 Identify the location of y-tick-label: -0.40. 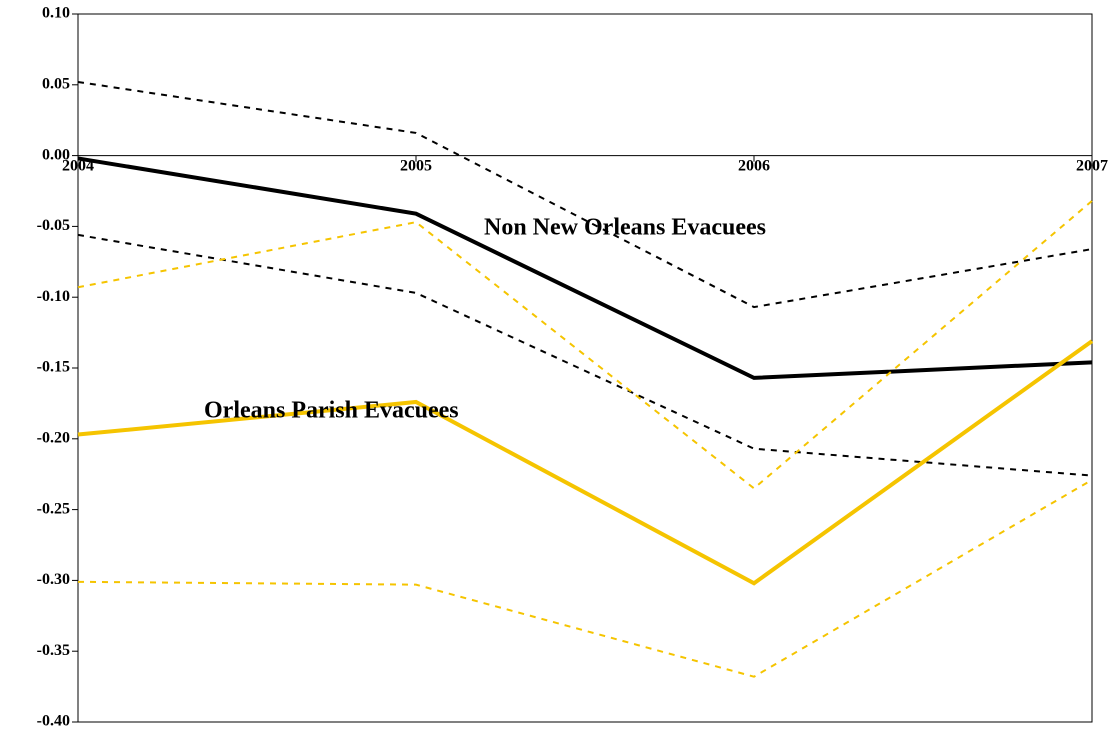
(53, 721).